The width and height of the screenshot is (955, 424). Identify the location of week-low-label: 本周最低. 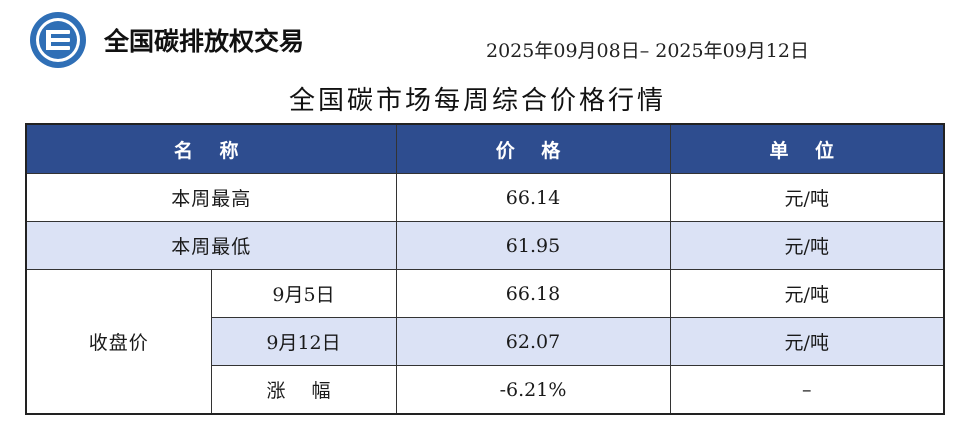
(211, 245).